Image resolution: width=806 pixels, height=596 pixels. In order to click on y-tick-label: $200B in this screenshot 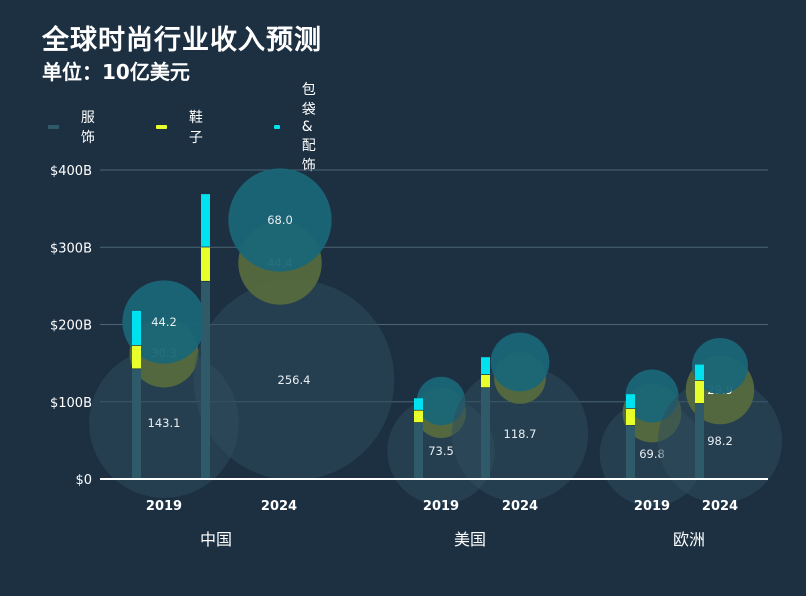, I will do `click(71, 326)`.